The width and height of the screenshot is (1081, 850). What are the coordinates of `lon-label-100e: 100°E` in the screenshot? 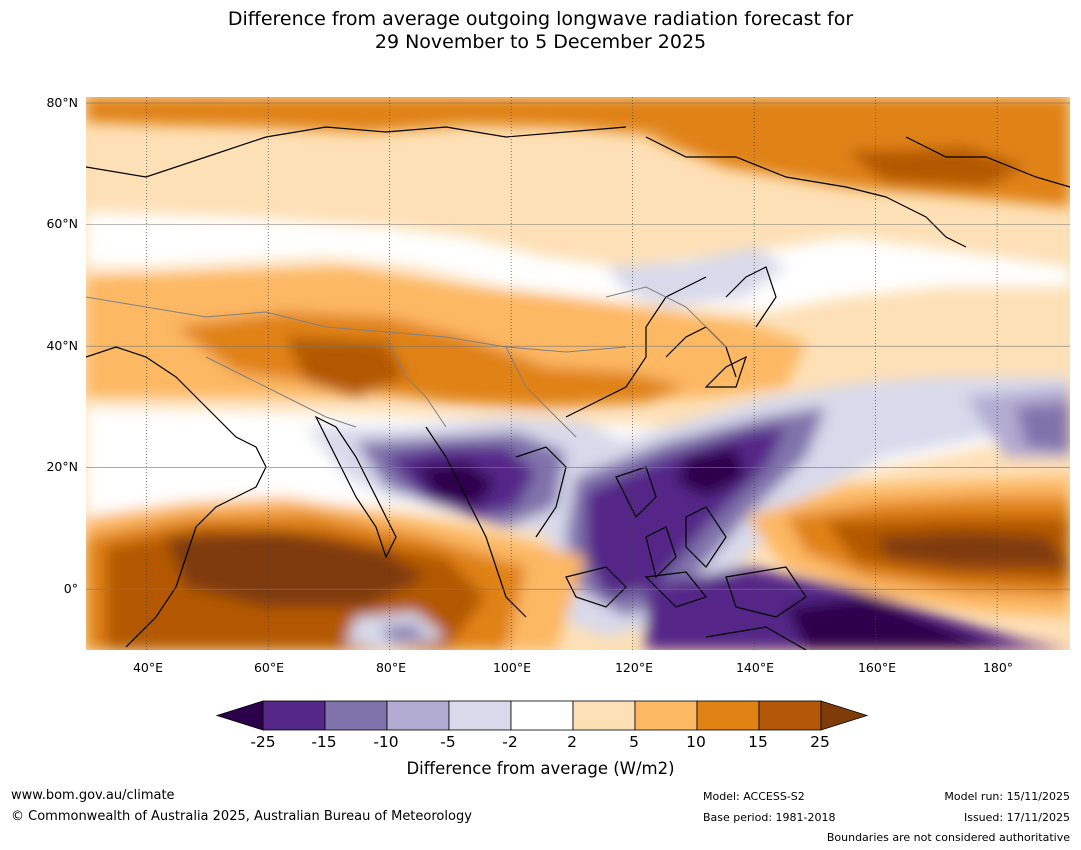 It's located at (511, 667).